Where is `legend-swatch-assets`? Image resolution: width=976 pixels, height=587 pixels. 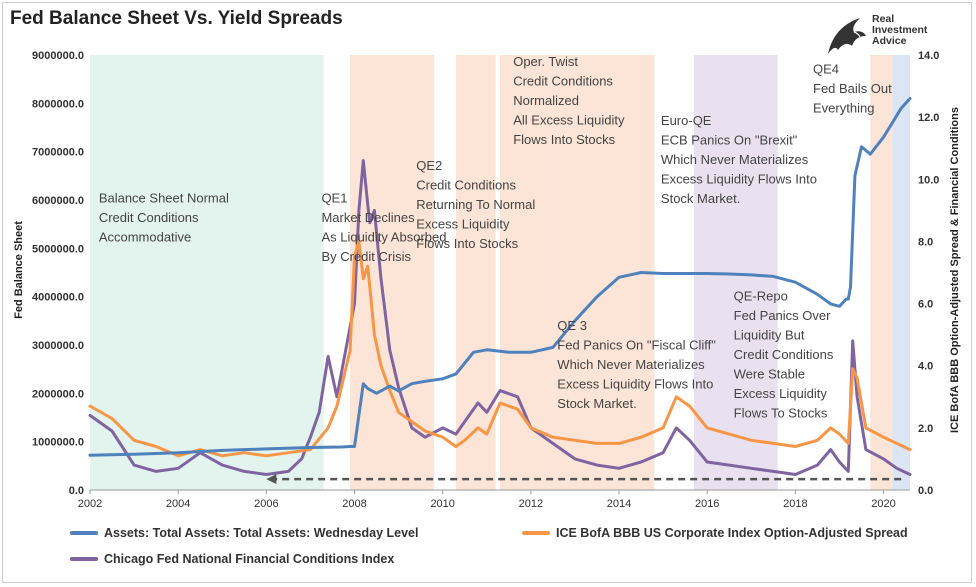 legend-swatch-assets is located at coordinates (84, 533).